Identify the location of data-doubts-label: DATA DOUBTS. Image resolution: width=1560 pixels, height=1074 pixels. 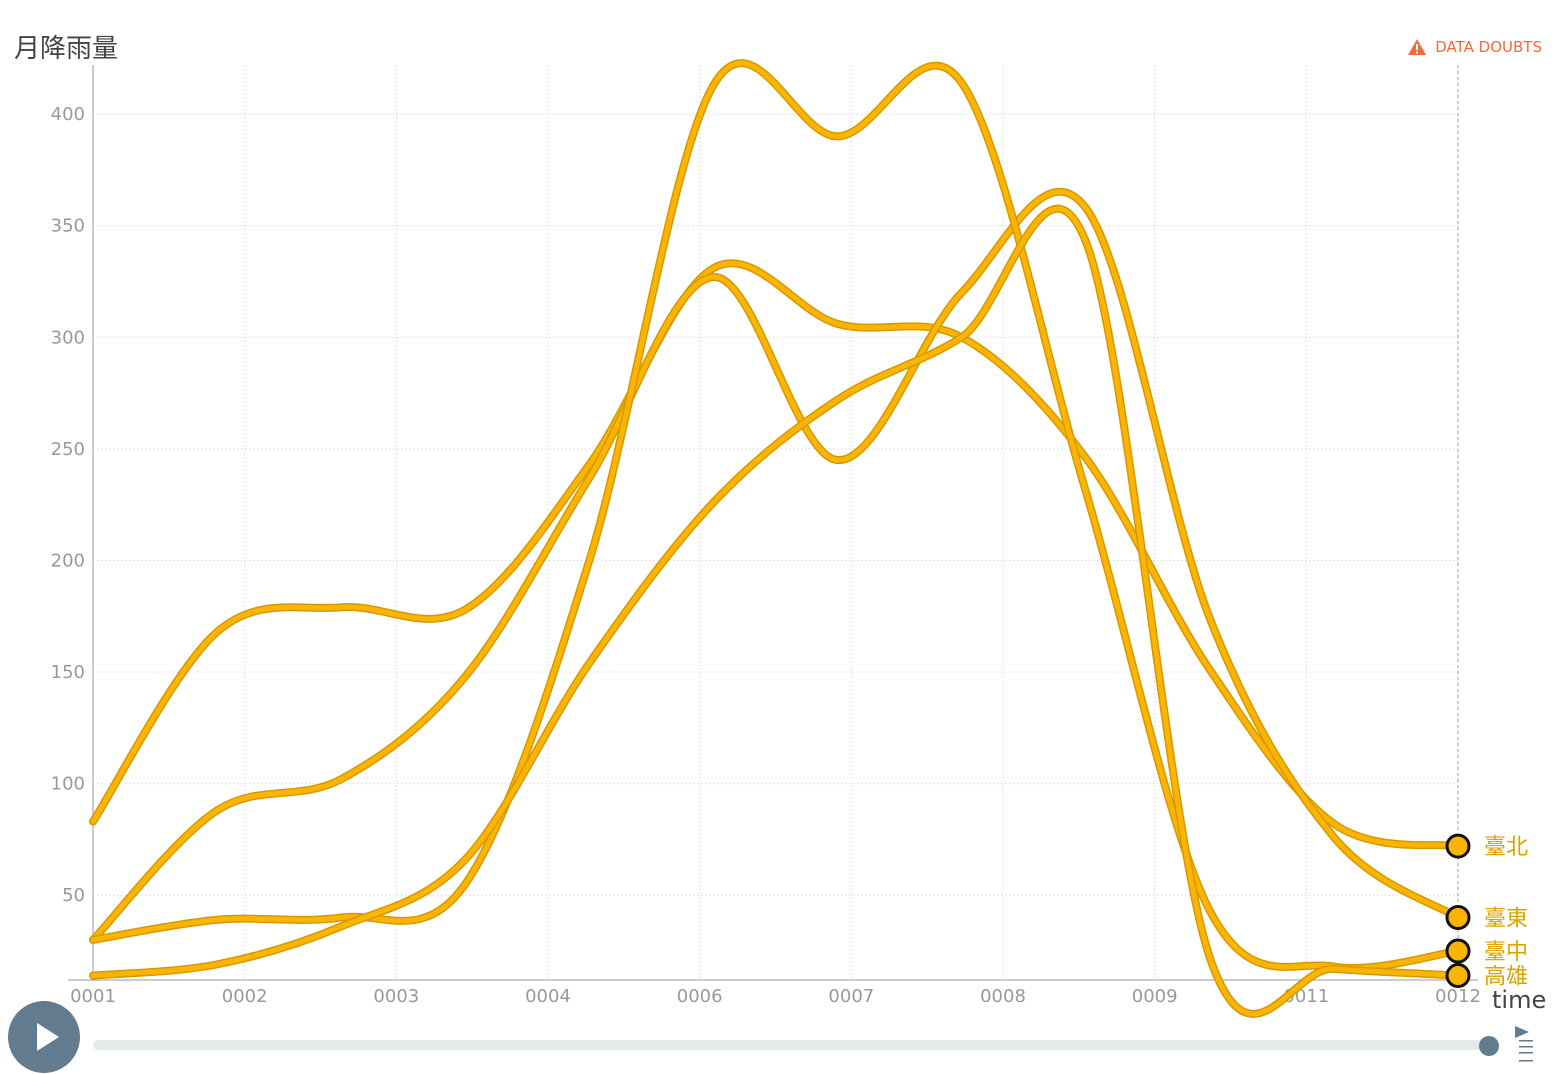
(1488, 47).